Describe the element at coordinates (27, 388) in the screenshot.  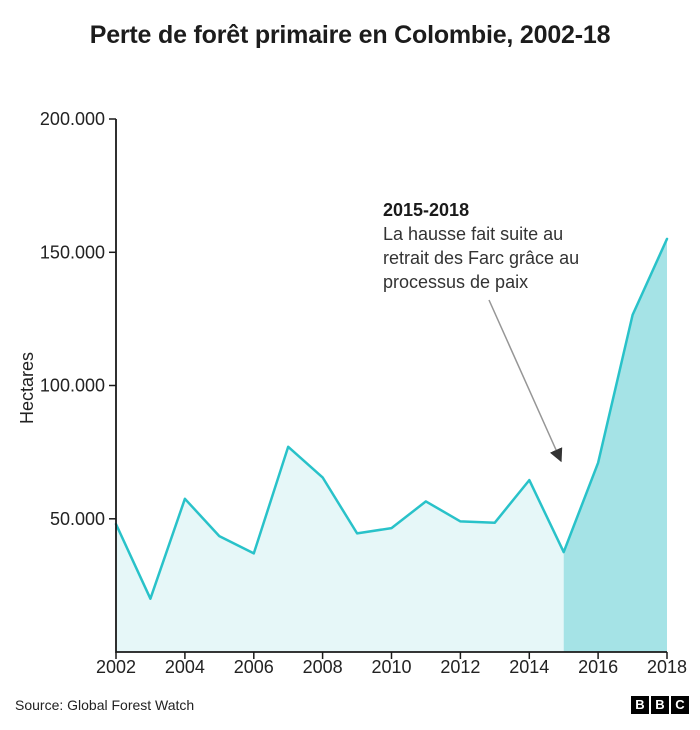
I see `y-axis-label: Hectares` at that location.